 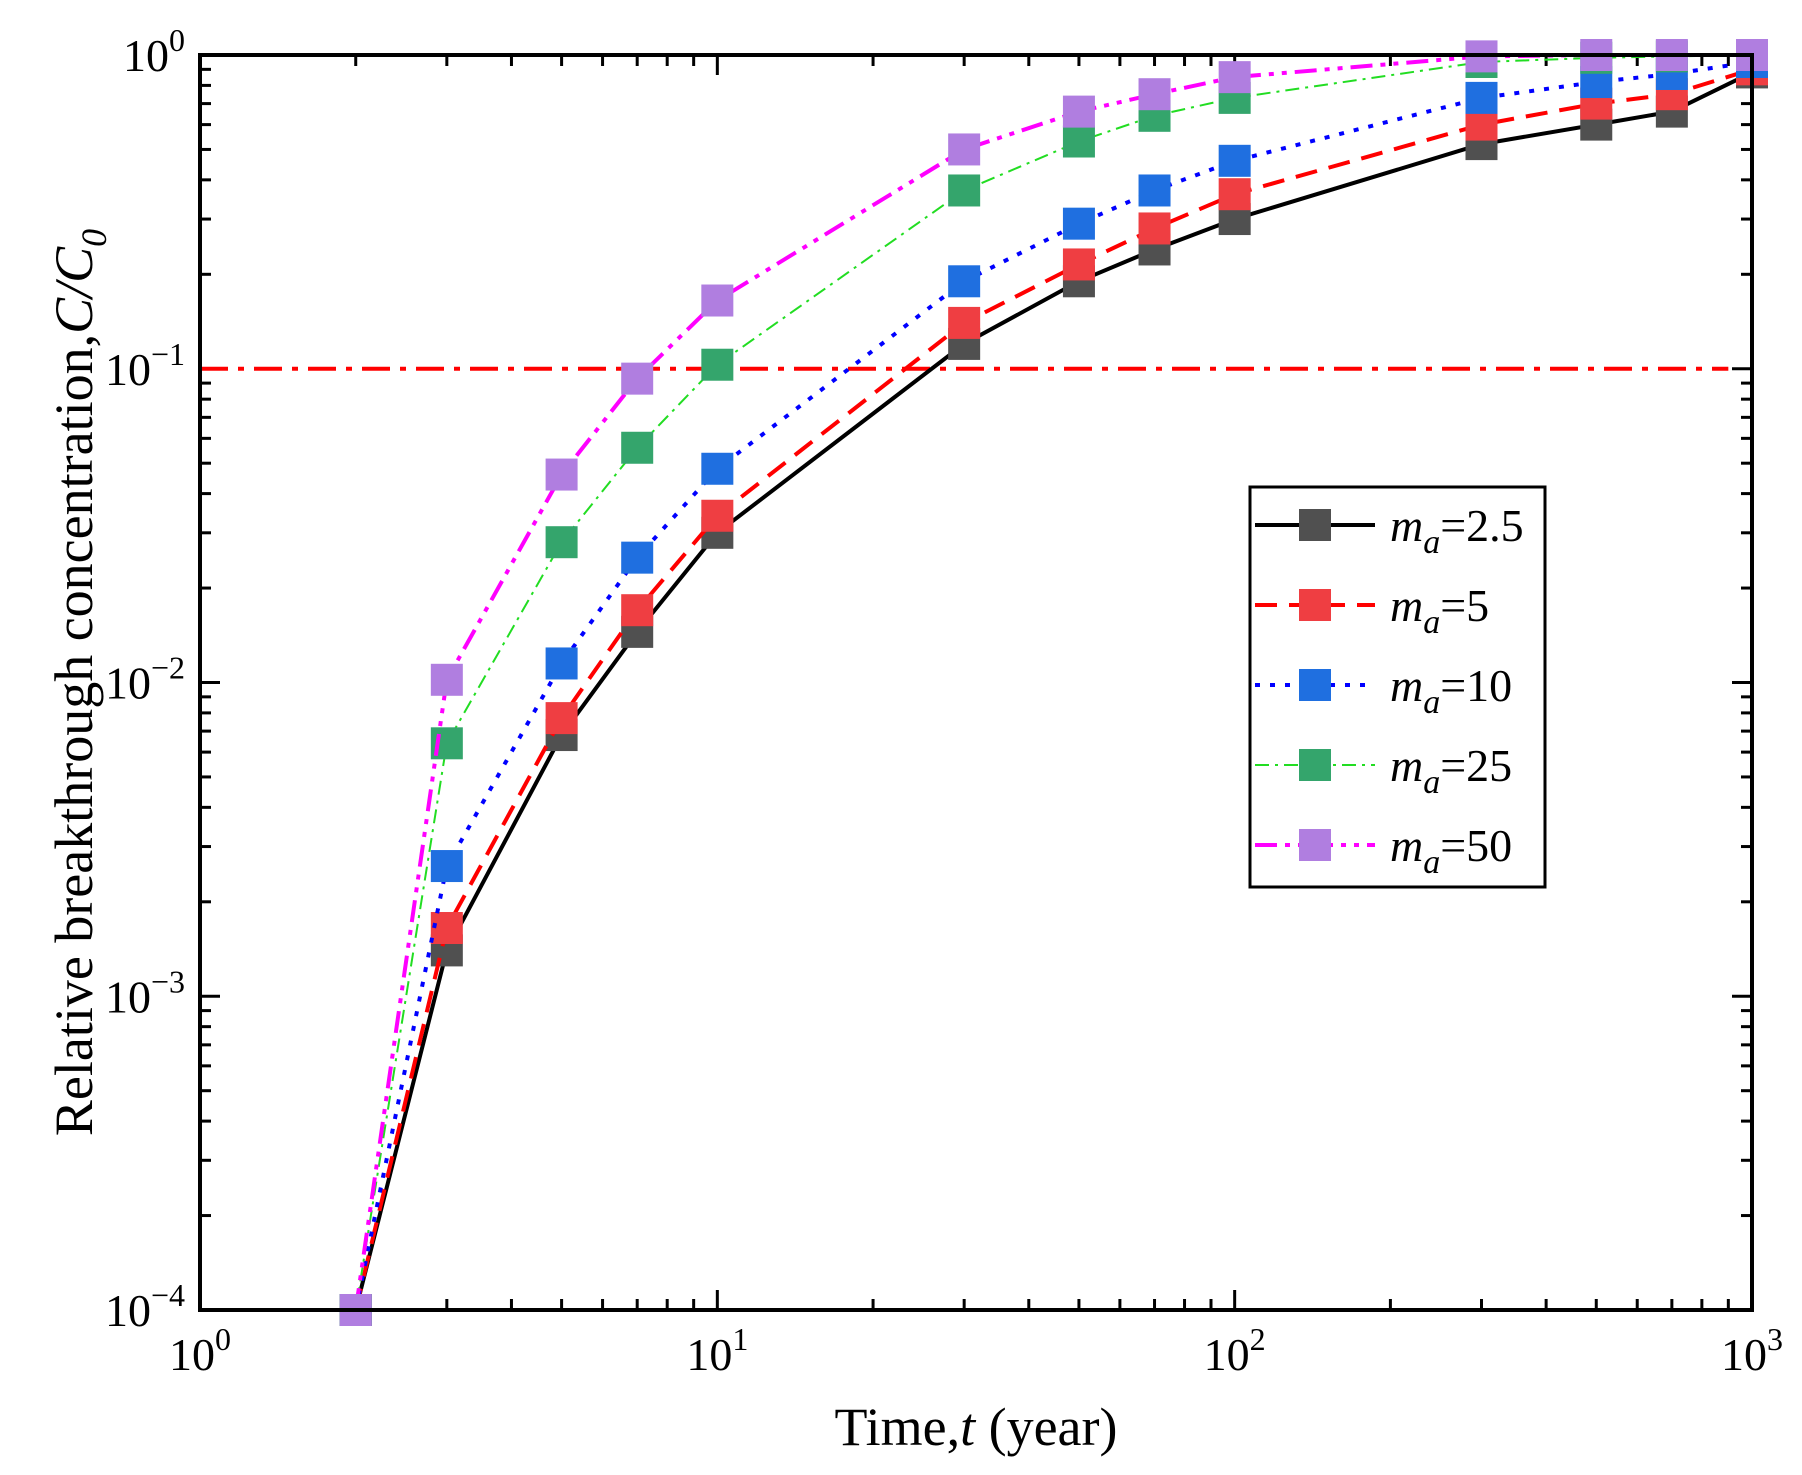 I want to click on x-axis-label-text: Time,, so click(x=898, y=1427).